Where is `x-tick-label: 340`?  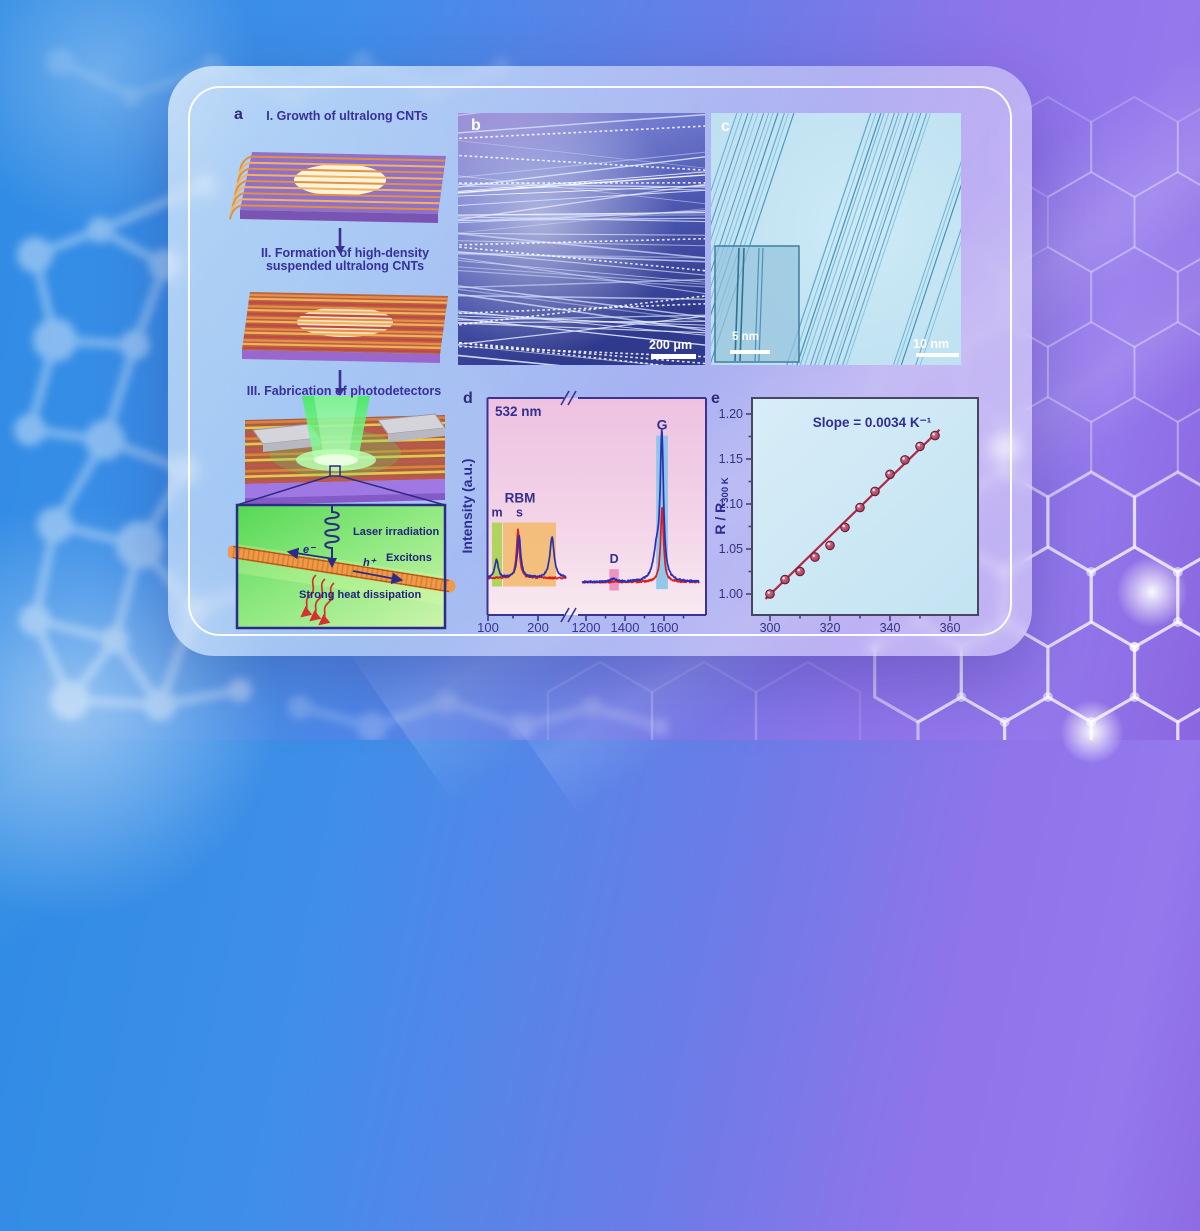
x-tick-label: 340 is located at coordinates (890, 628).